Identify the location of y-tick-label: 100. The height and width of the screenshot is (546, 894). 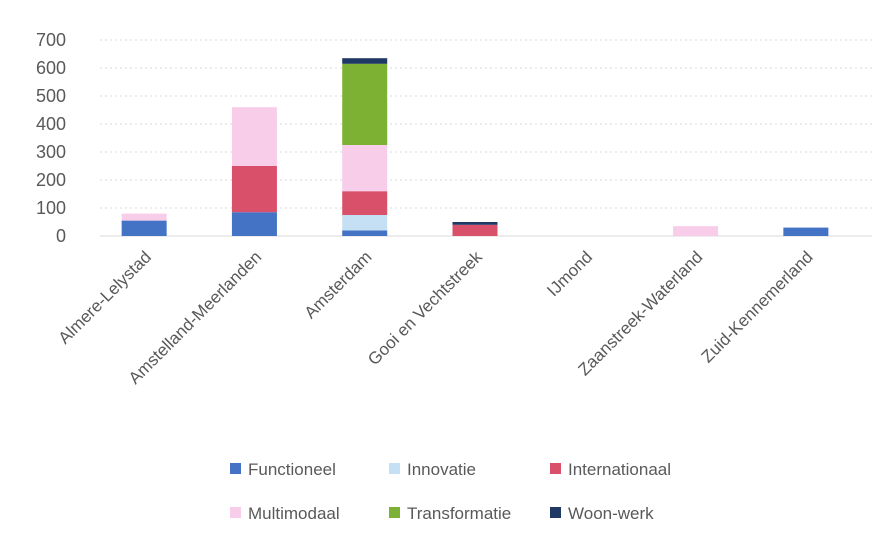
(51, 208).